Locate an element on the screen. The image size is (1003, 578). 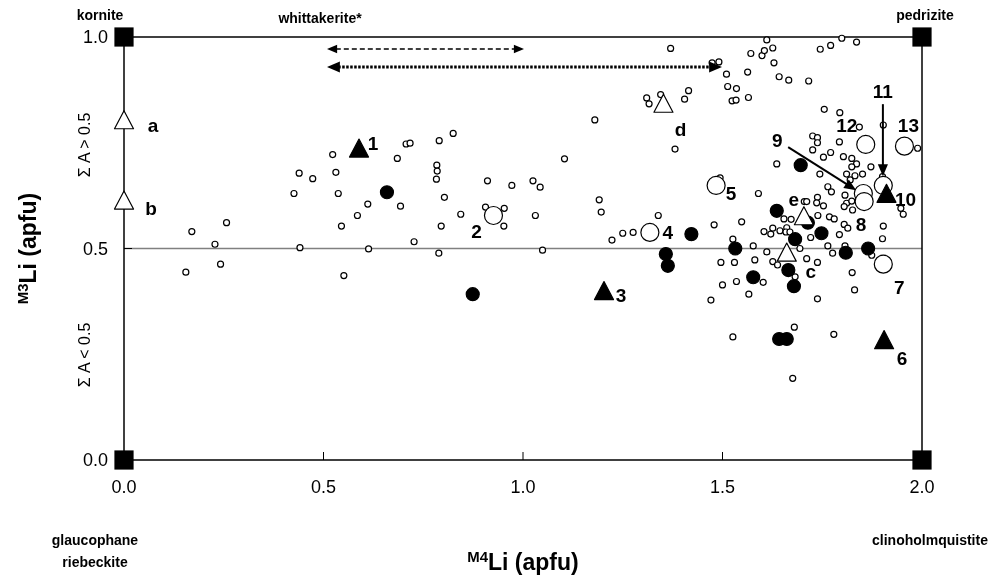
annotation: 13 is located at coordinates (908, 125).